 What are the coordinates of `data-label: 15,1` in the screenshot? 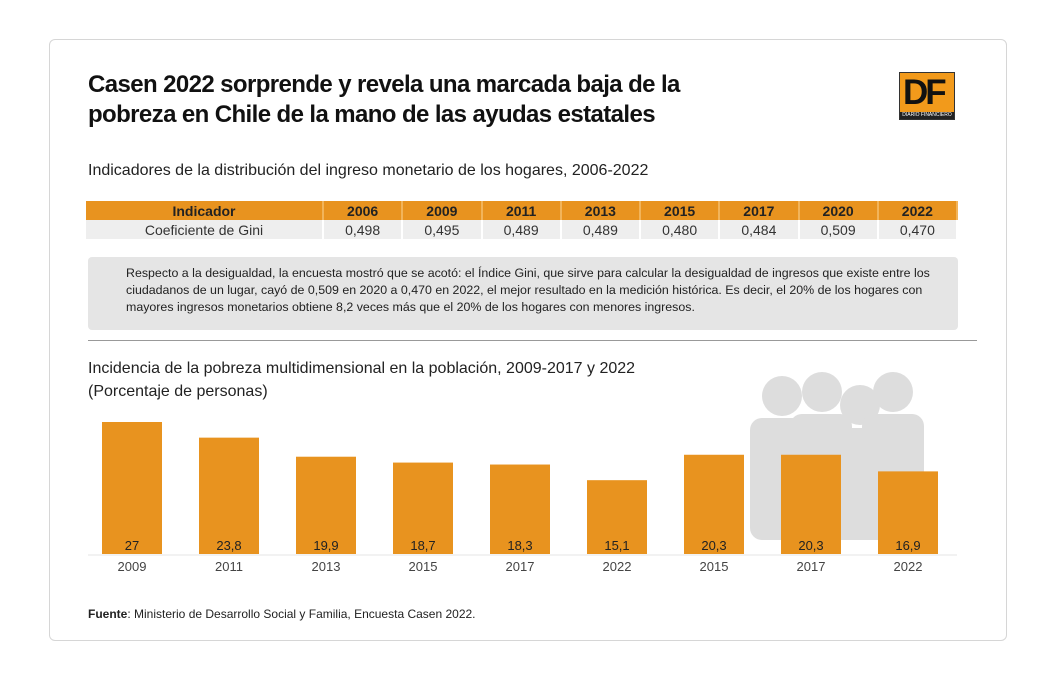 It's located at (616, 545).